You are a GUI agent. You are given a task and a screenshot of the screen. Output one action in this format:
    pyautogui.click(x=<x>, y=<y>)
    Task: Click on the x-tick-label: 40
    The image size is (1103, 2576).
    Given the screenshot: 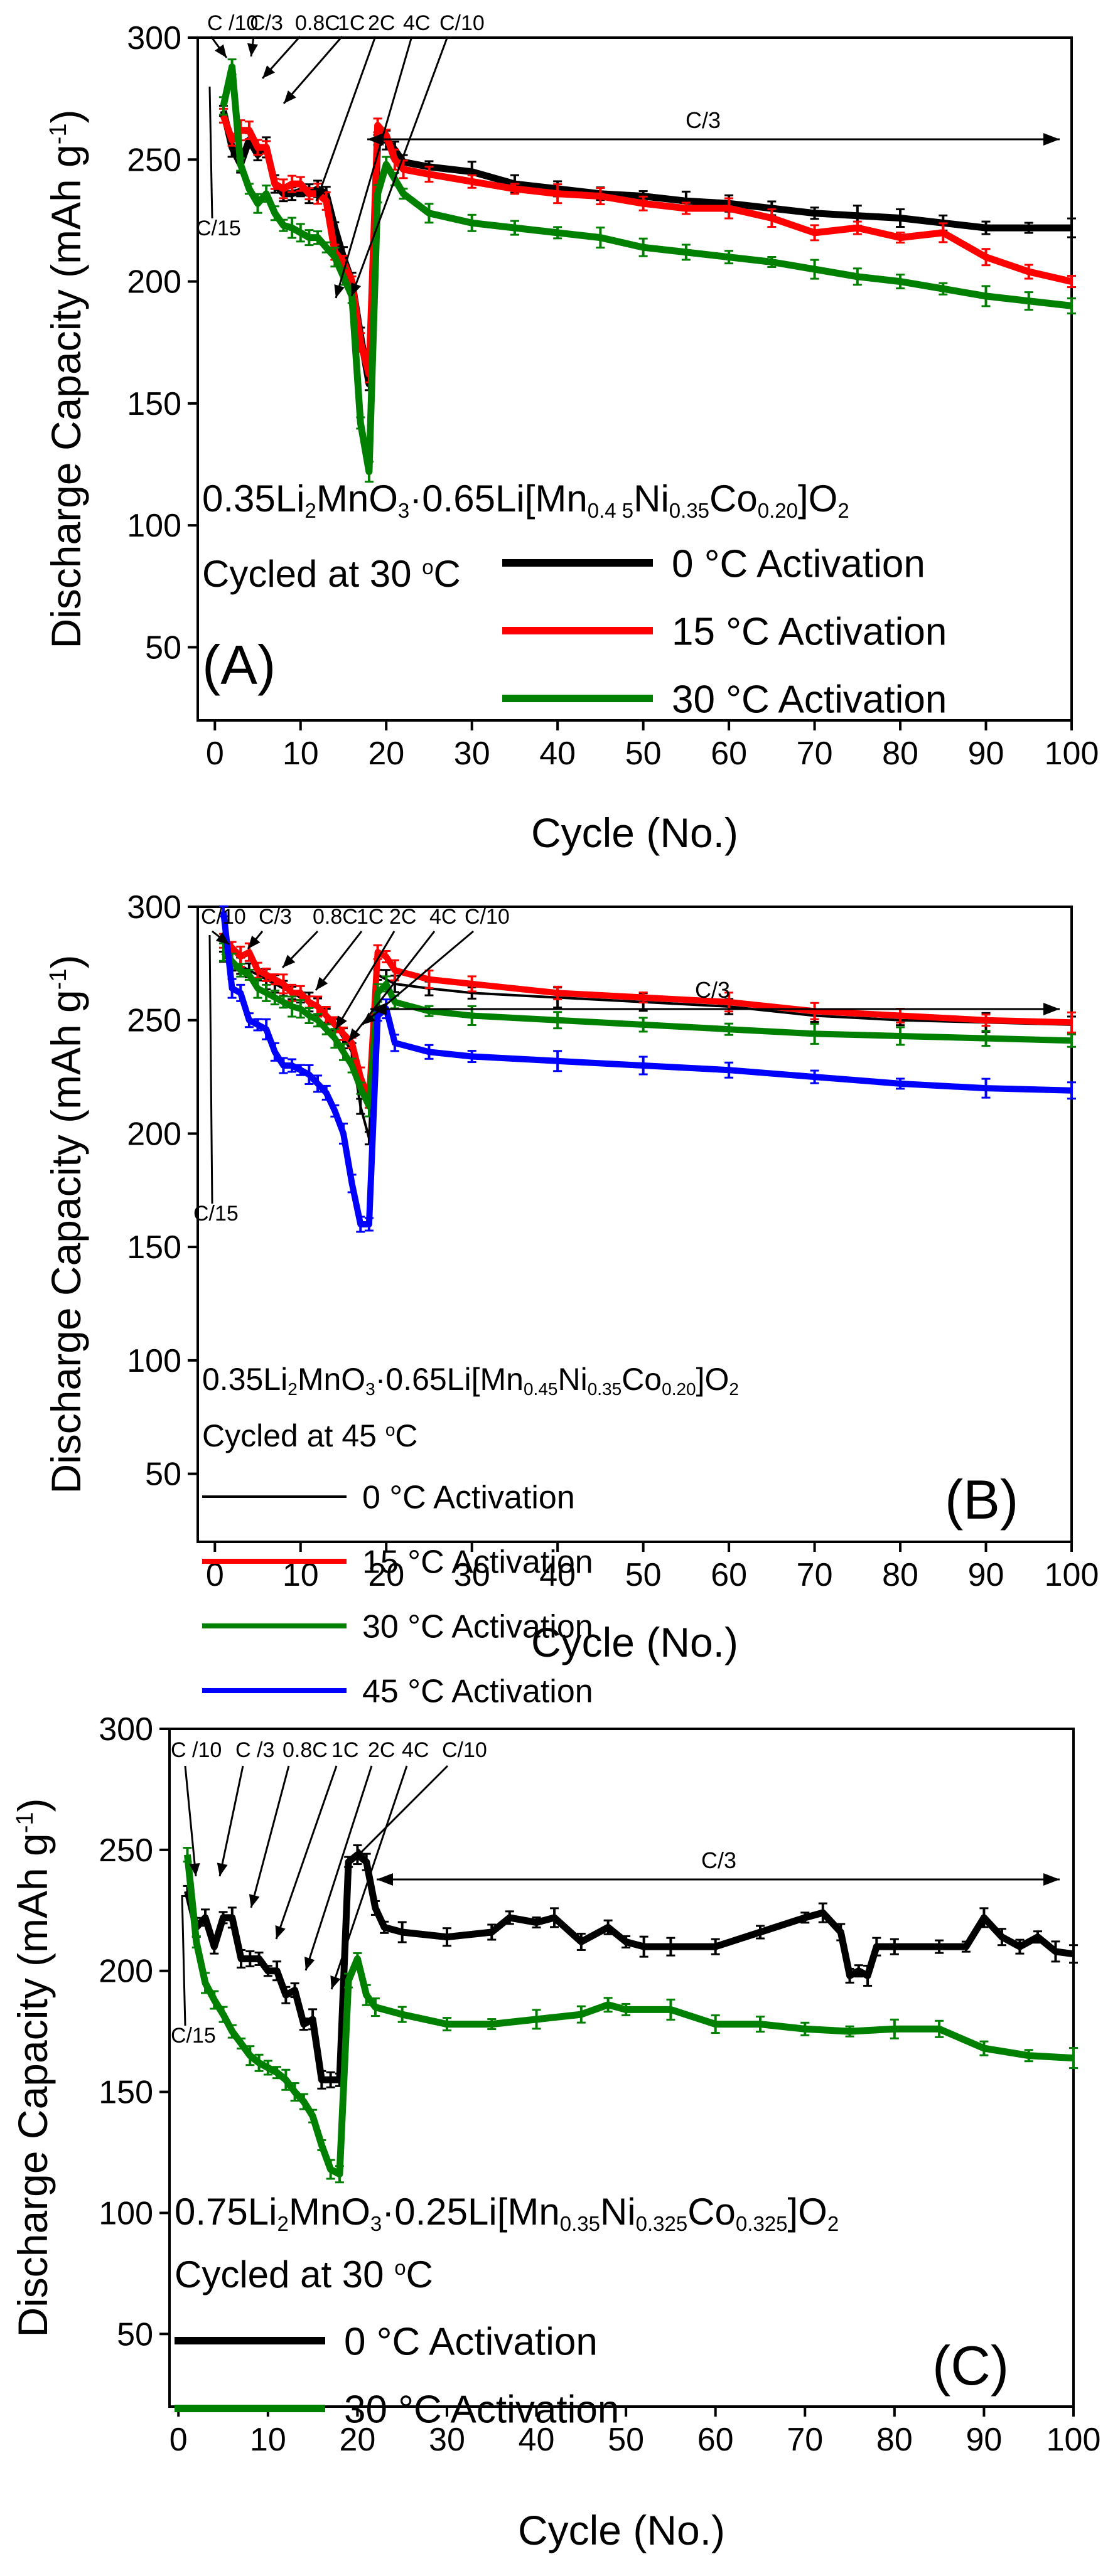 What is the action you would take?
    pyautogui.click(x=537, y=2440)
    